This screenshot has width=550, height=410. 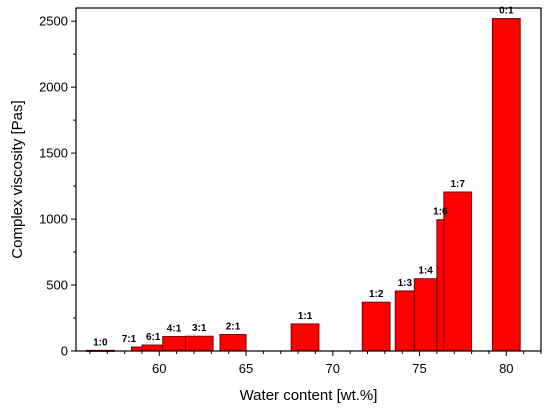 What do you see at coordinates (333, 368) in the screenshot?
I see `x-tick-label: 70` at bounding box center [333, 368].